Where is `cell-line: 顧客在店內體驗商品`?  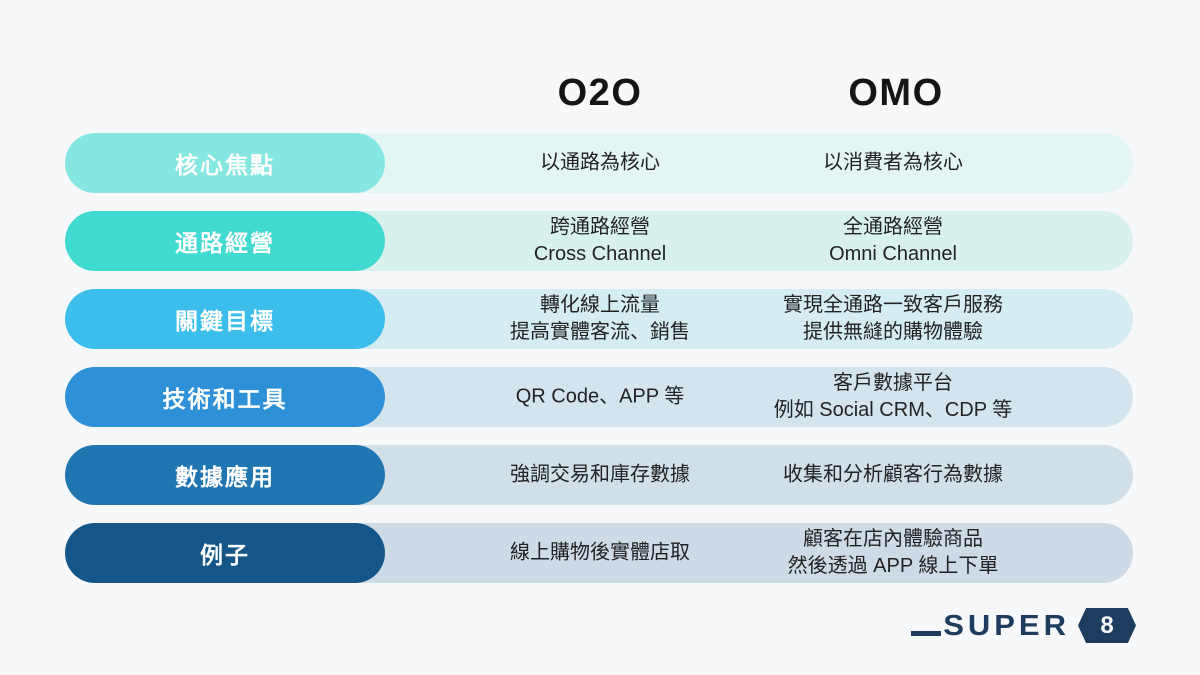 cell-line: 顧客在店內體驗商品 is located at coordinates (893, 539).